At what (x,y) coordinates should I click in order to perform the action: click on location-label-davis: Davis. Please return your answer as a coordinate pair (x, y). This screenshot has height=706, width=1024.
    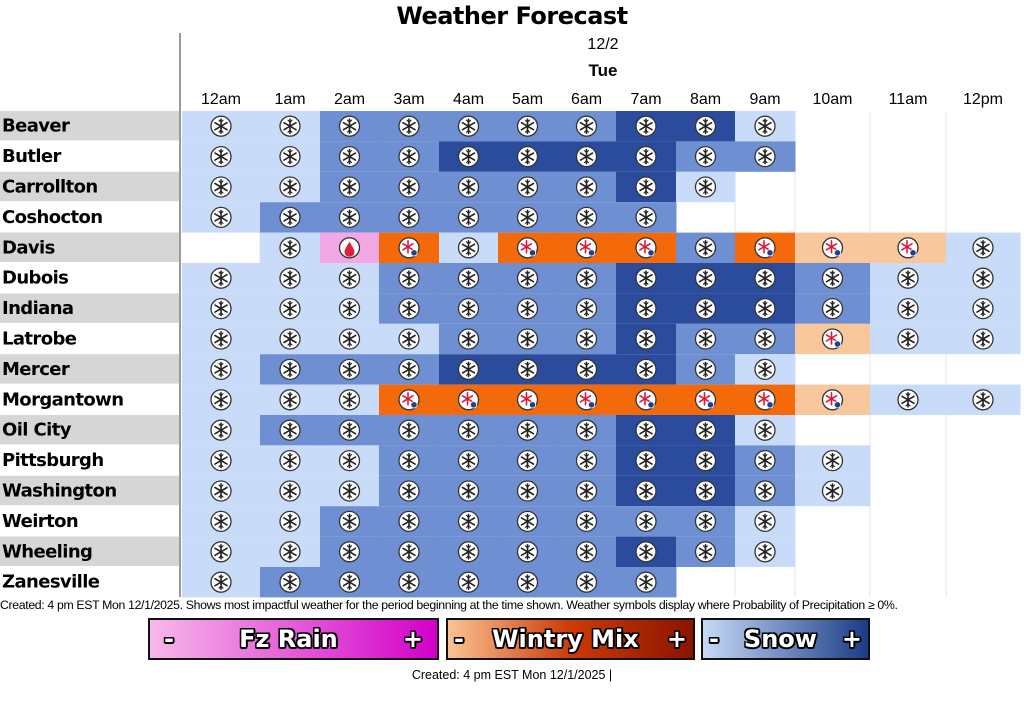
    Looking at the image, I should click on (28, 247).